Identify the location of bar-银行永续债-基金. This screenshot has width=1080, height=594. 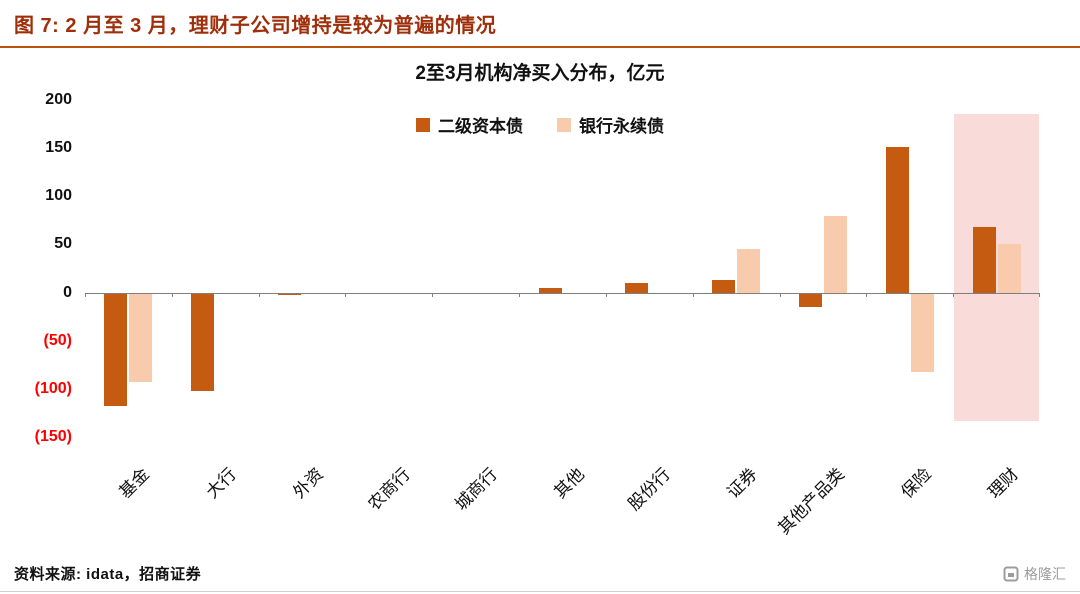
(141, 337).